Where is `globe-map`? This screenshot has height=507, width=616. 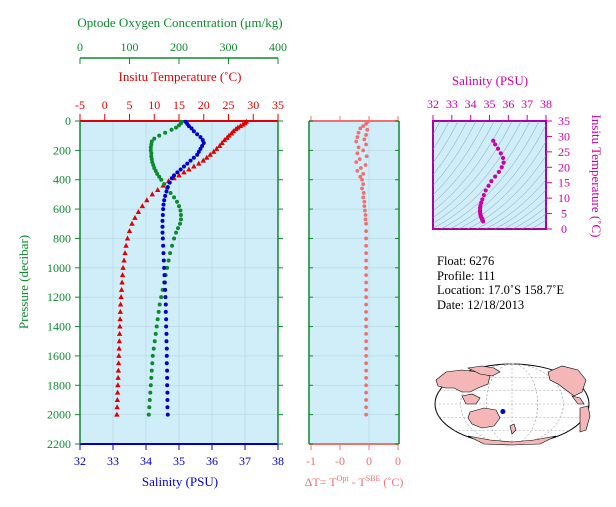 globe-map is located at coordinates (512, 404).